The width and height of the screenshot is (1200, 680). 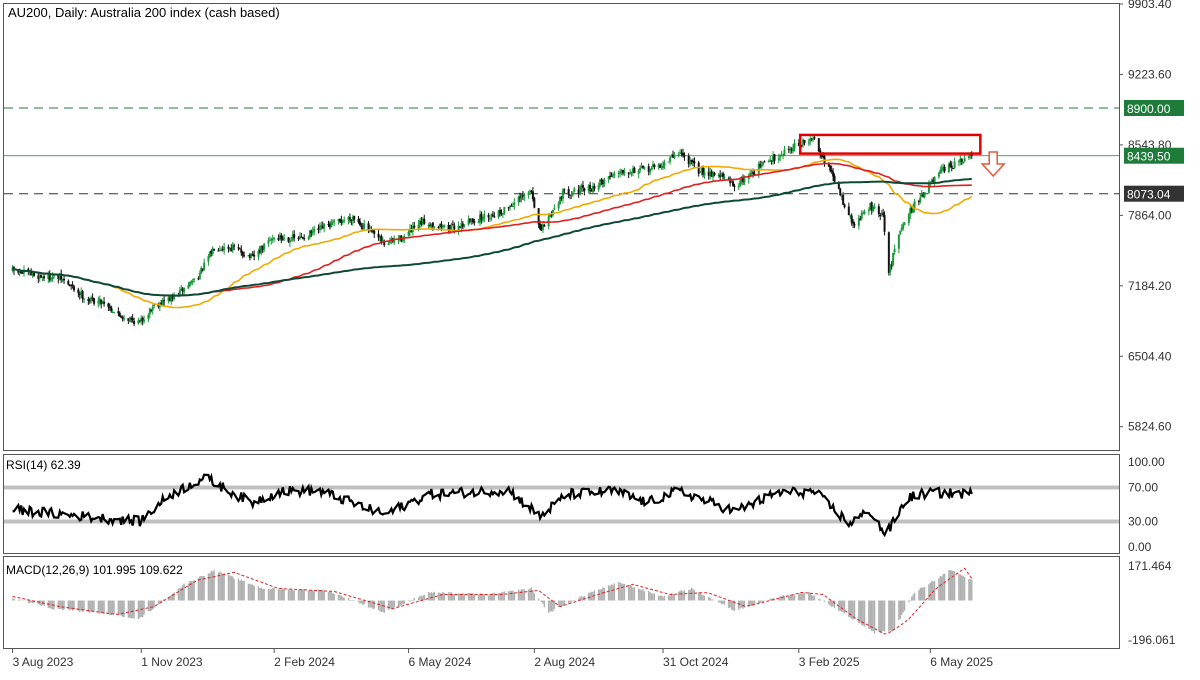 What do you see at coordinates (172, 662) in the screenshot?
I see `x-tick-label: 1 Nov 2023` at bounding box center [172, 662].